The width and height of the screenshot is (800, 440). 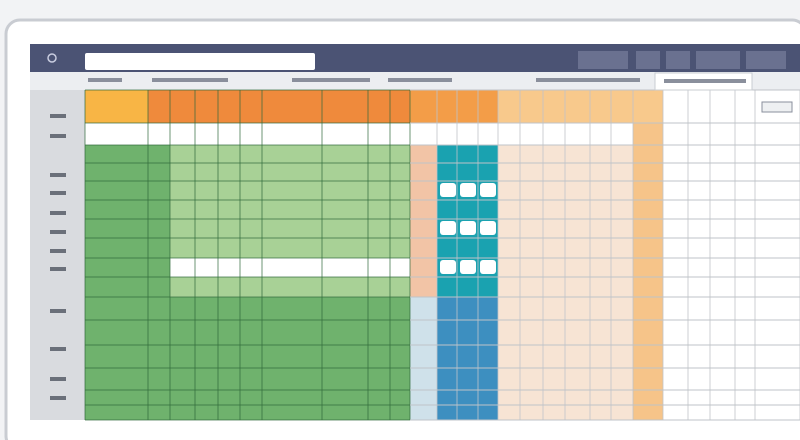 What do you see at coordinates (200, 61) in the screenshot?
I see `search-box` at bounding box center [200, 61].